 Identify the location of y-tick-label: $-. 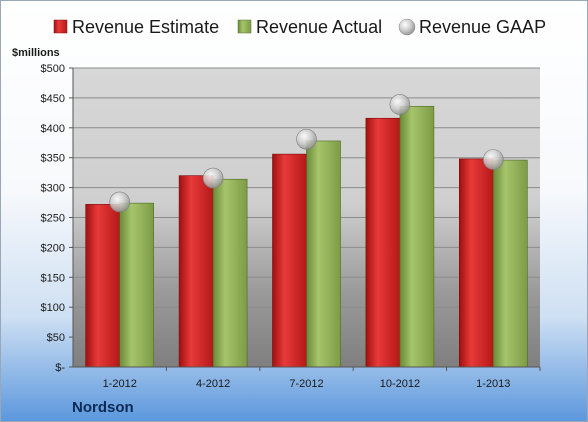
(60, 368).